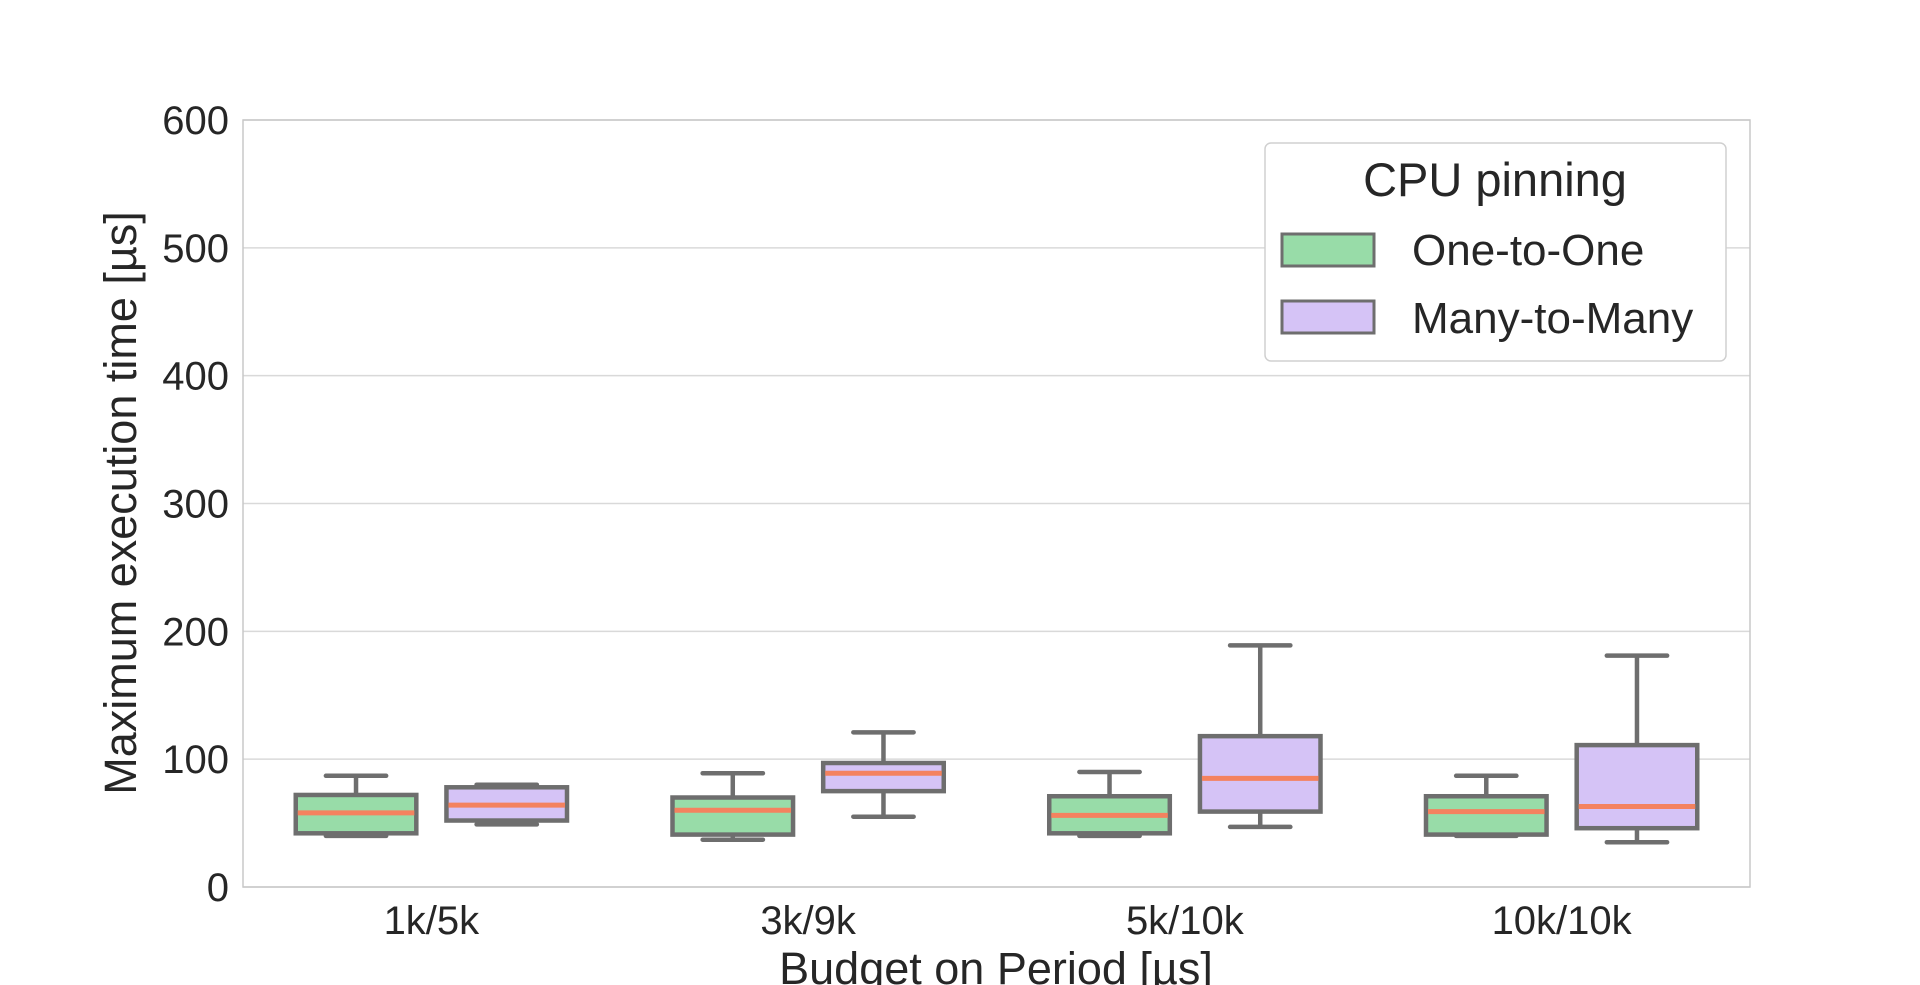  I want to click on y-tick-label: 300, so click(195, 505).